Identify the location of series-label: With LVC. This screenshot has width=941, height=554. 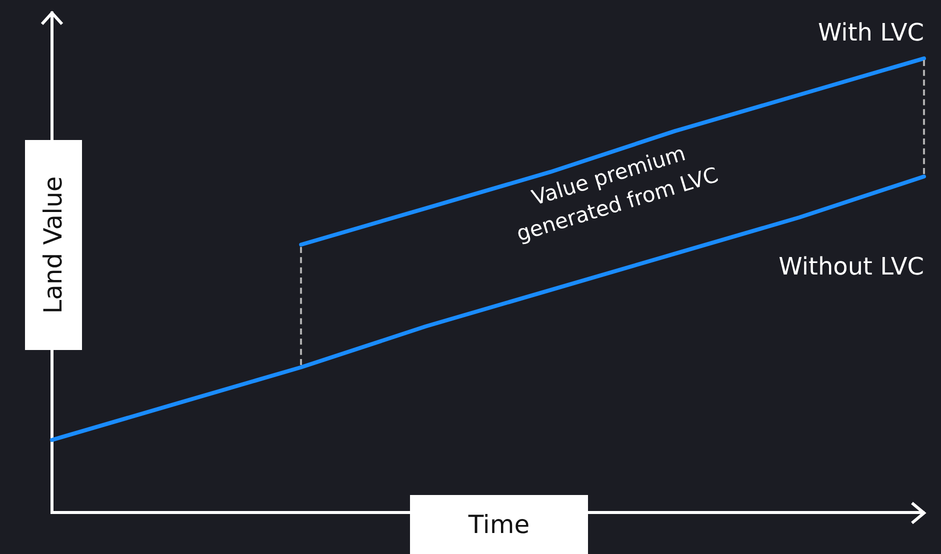
(871, 32).